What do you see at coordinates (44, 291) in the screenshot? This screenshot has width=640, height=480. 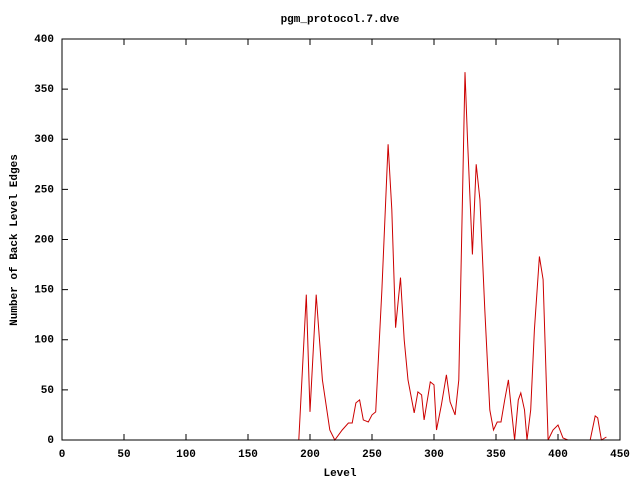 I see `y-tick-label: 150` at bounding box center [44, 291].